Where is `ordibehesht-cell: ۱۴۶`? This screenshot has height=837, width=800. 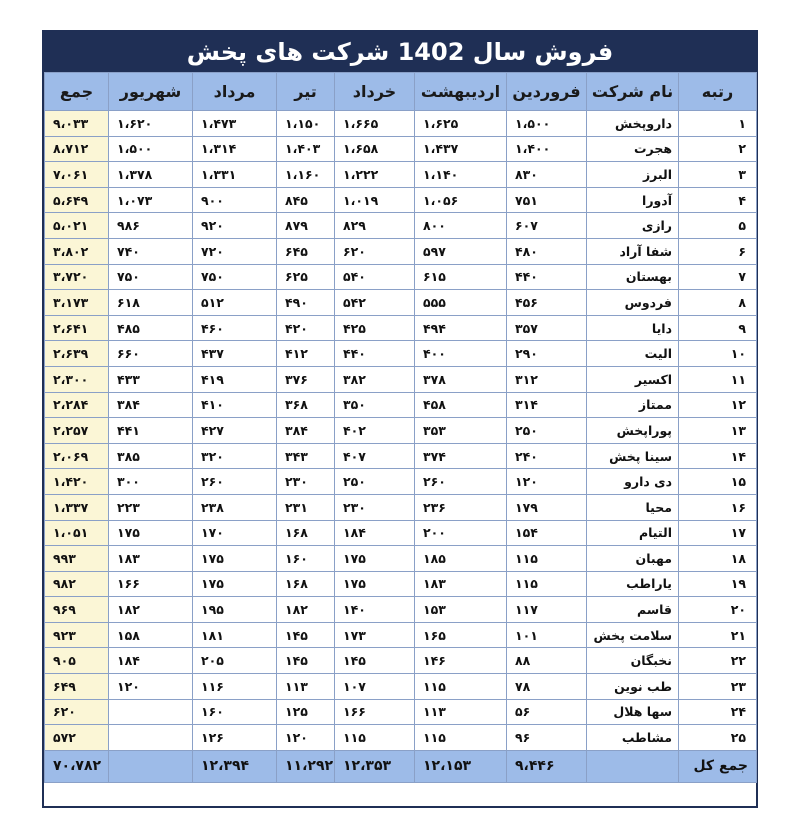 ordibehesht-cell: ۱۴۶ is located at coordinates (460, 661).